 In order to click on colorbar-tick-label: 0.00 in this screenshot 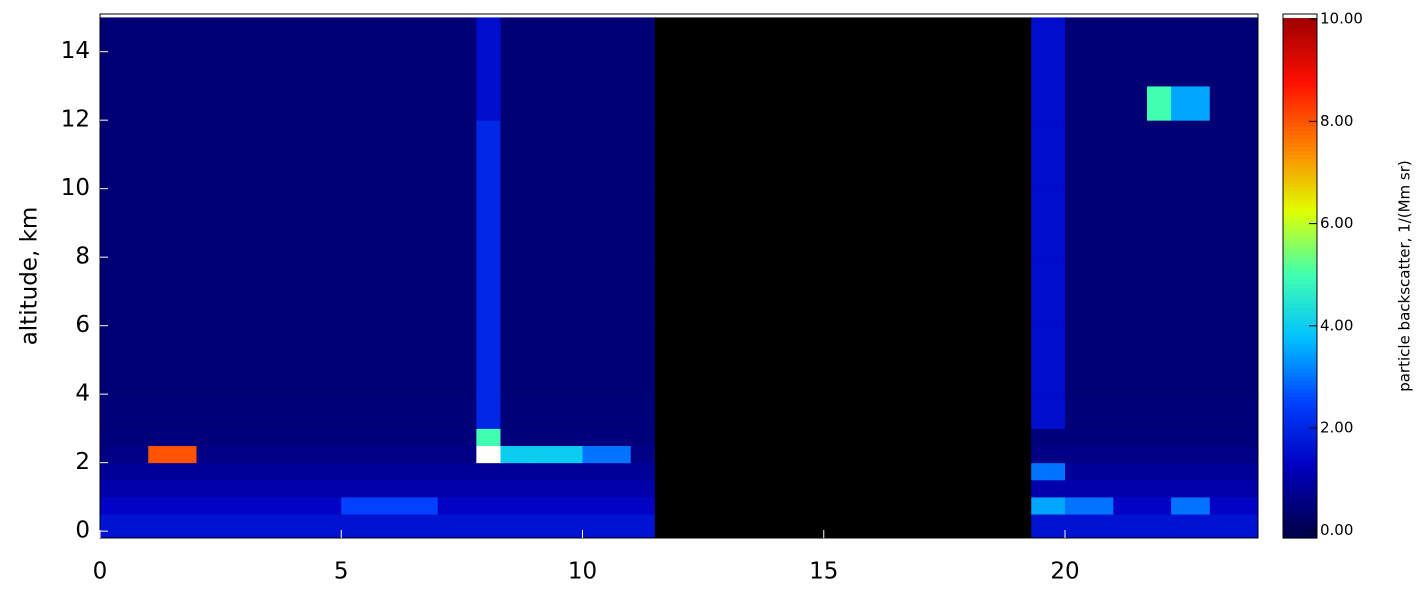, I will do `click(1336, 530)`.